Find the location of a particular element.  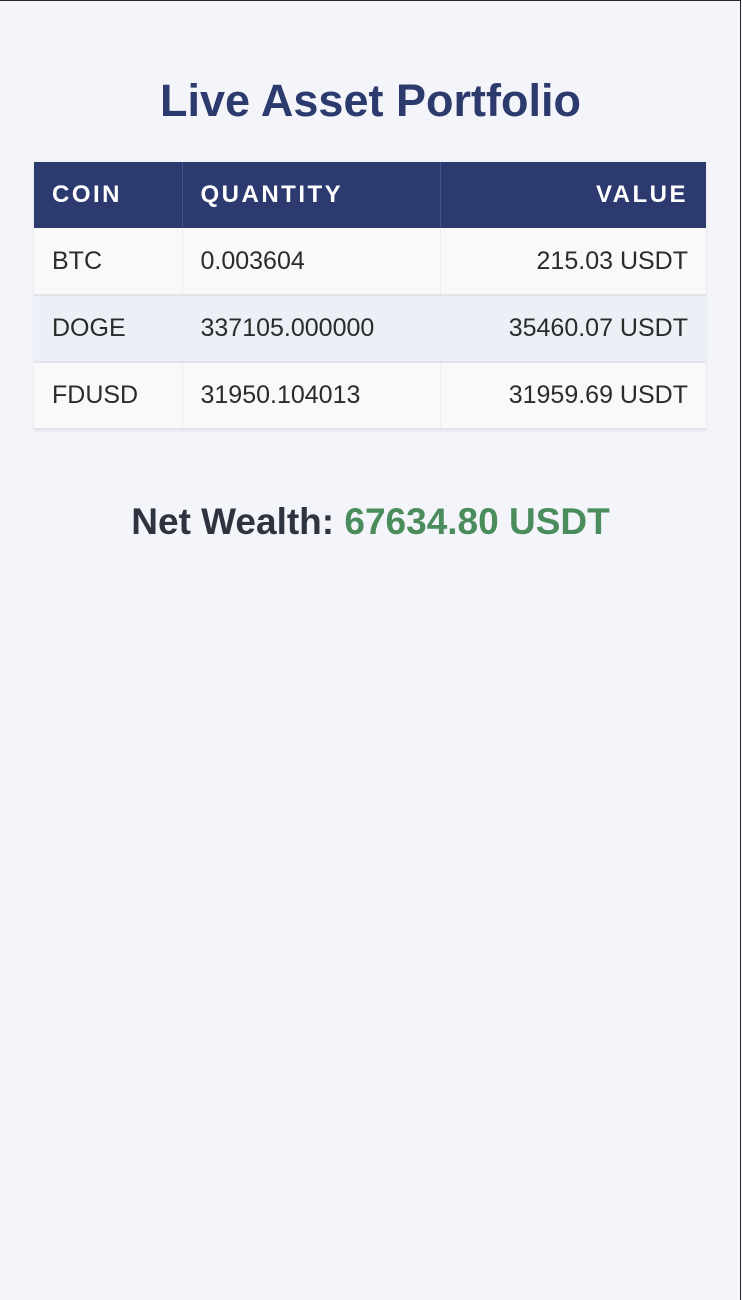

table-row: FDUSD 31950.104013 31959.69 USDT is located at coordinates (370, 396).